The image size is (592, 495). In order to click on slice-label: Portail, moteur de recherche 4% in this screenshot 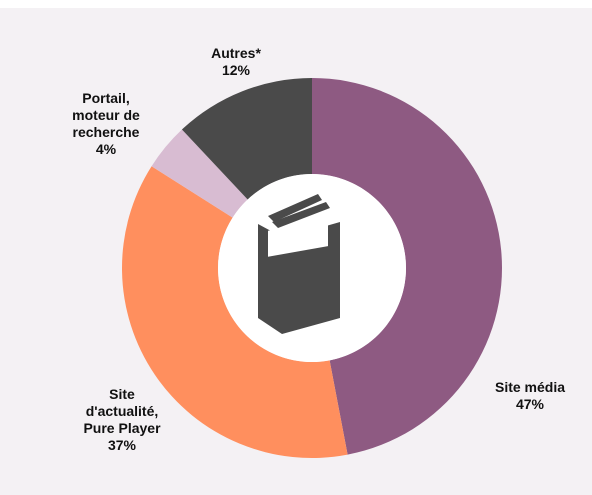, I will do `click(106, 124)`.